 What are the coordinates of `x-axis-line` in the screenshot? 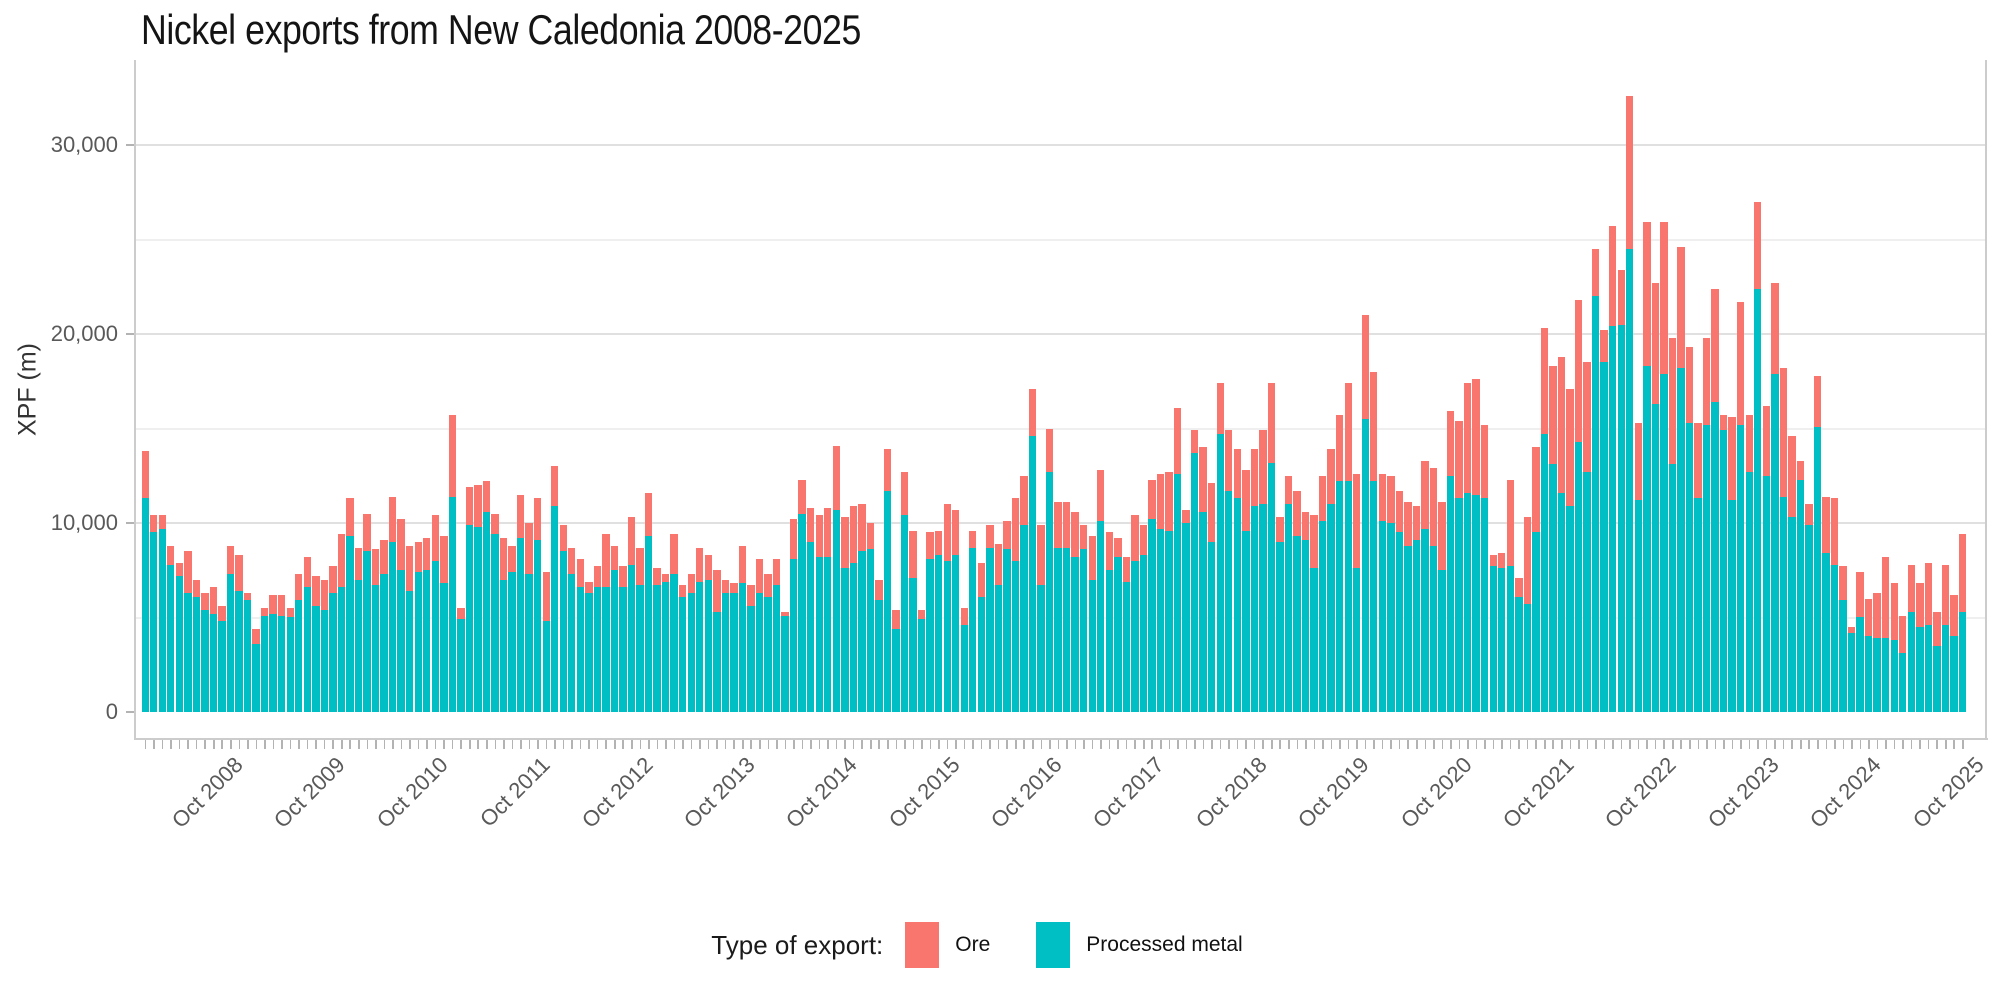 It's located at (1061, 739).